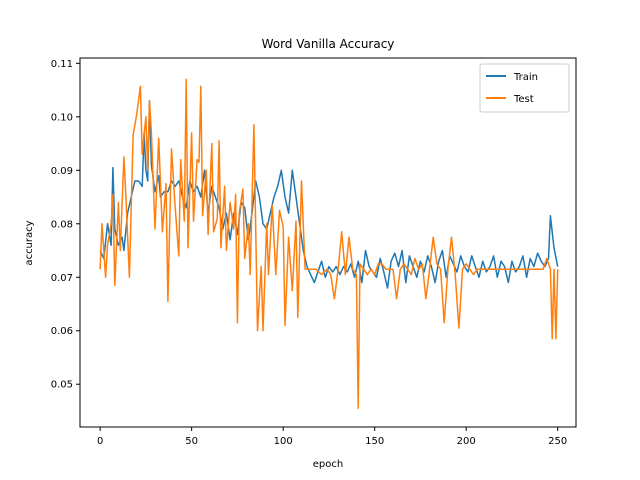 The image size is (640, 480). Describe the element at coordinates (328, 44) in the screenshot. I see `chart-title: Word Vanilla Accuracy` at that location.